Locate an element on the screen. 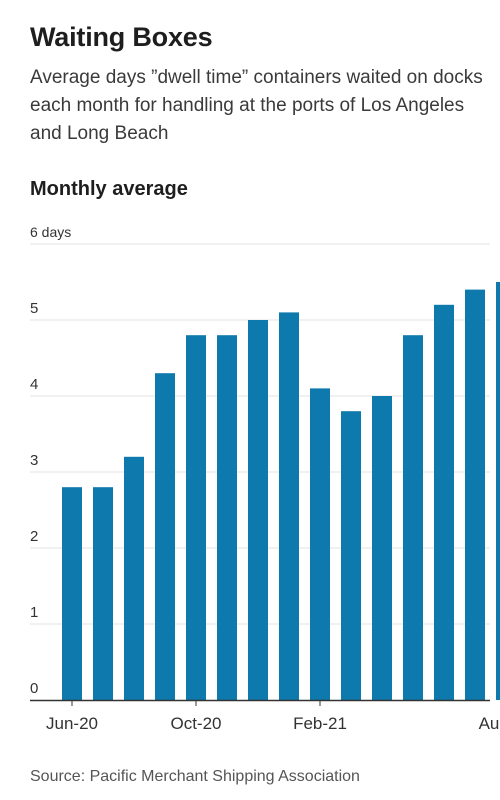 The image size is (500, 800). y-tick-label: 0 is located at coordinates (34, 688).